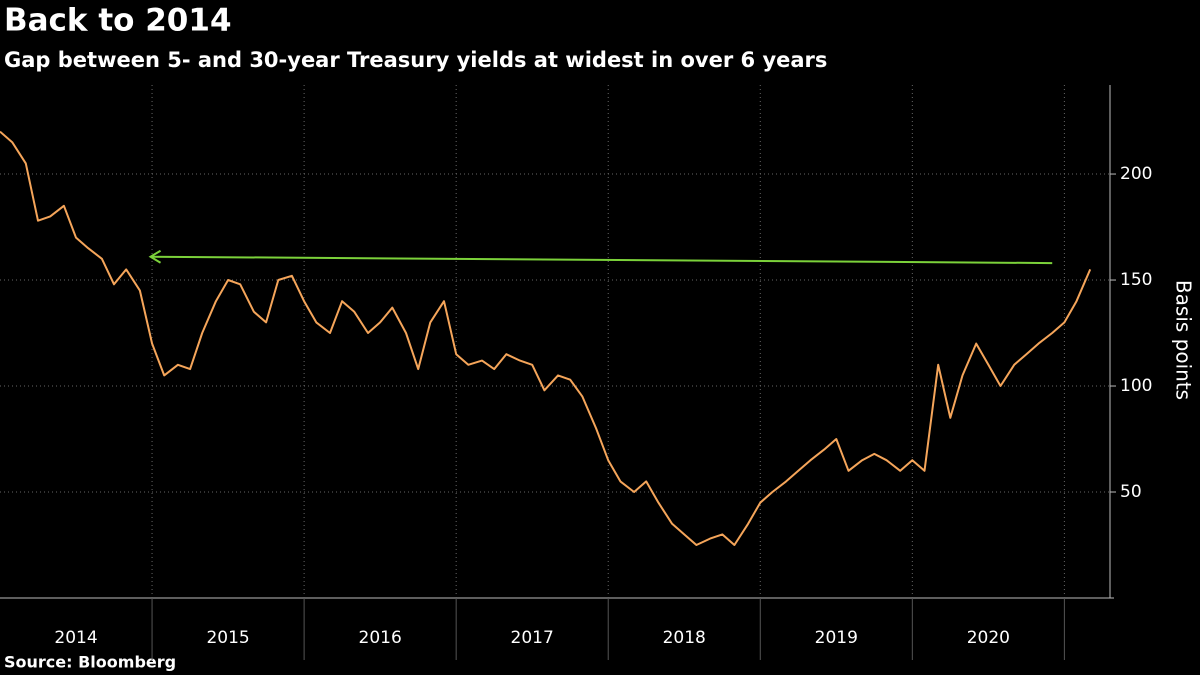 The width and height of the screenshot is (1200, 675). Describe the element at coordinates (75, 638) in the screenshot. I see `x-tick-label: 2014` at that location.